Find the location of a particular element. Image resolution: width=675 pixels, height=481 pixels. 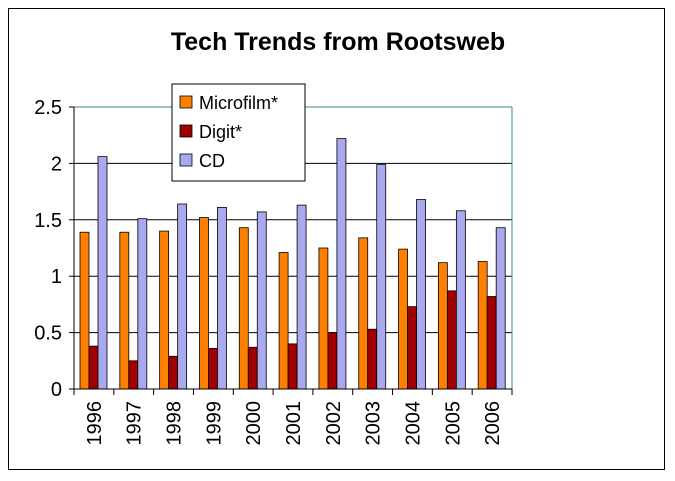

bar-cd-2005 is located at coordinates (460, 300).